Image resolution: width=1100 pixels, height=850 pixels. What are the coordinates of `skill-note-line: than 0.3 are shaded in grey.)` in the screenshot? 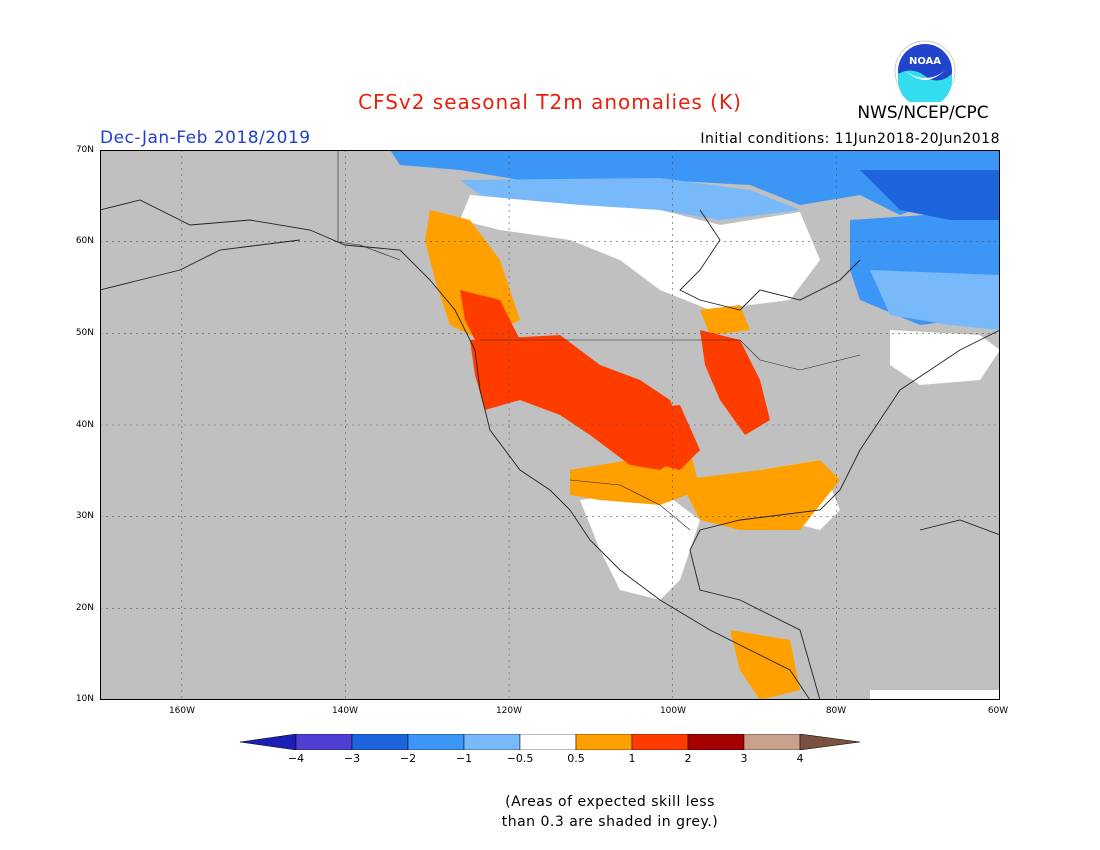 It's located at (610, 822).